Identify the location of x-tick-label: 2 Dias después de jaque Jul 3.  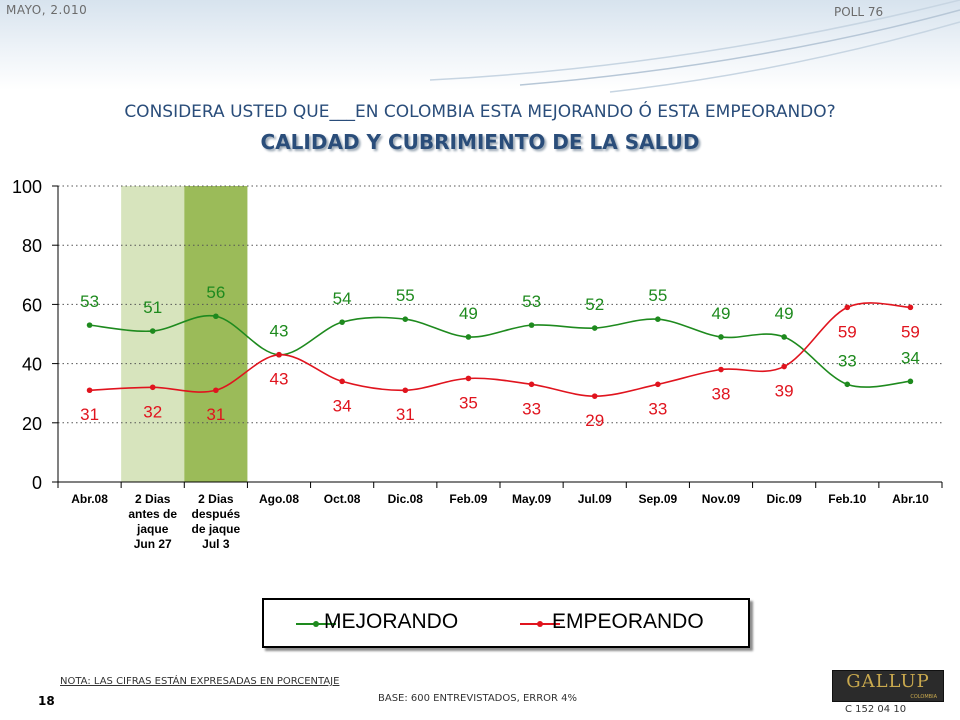
(216, 521).